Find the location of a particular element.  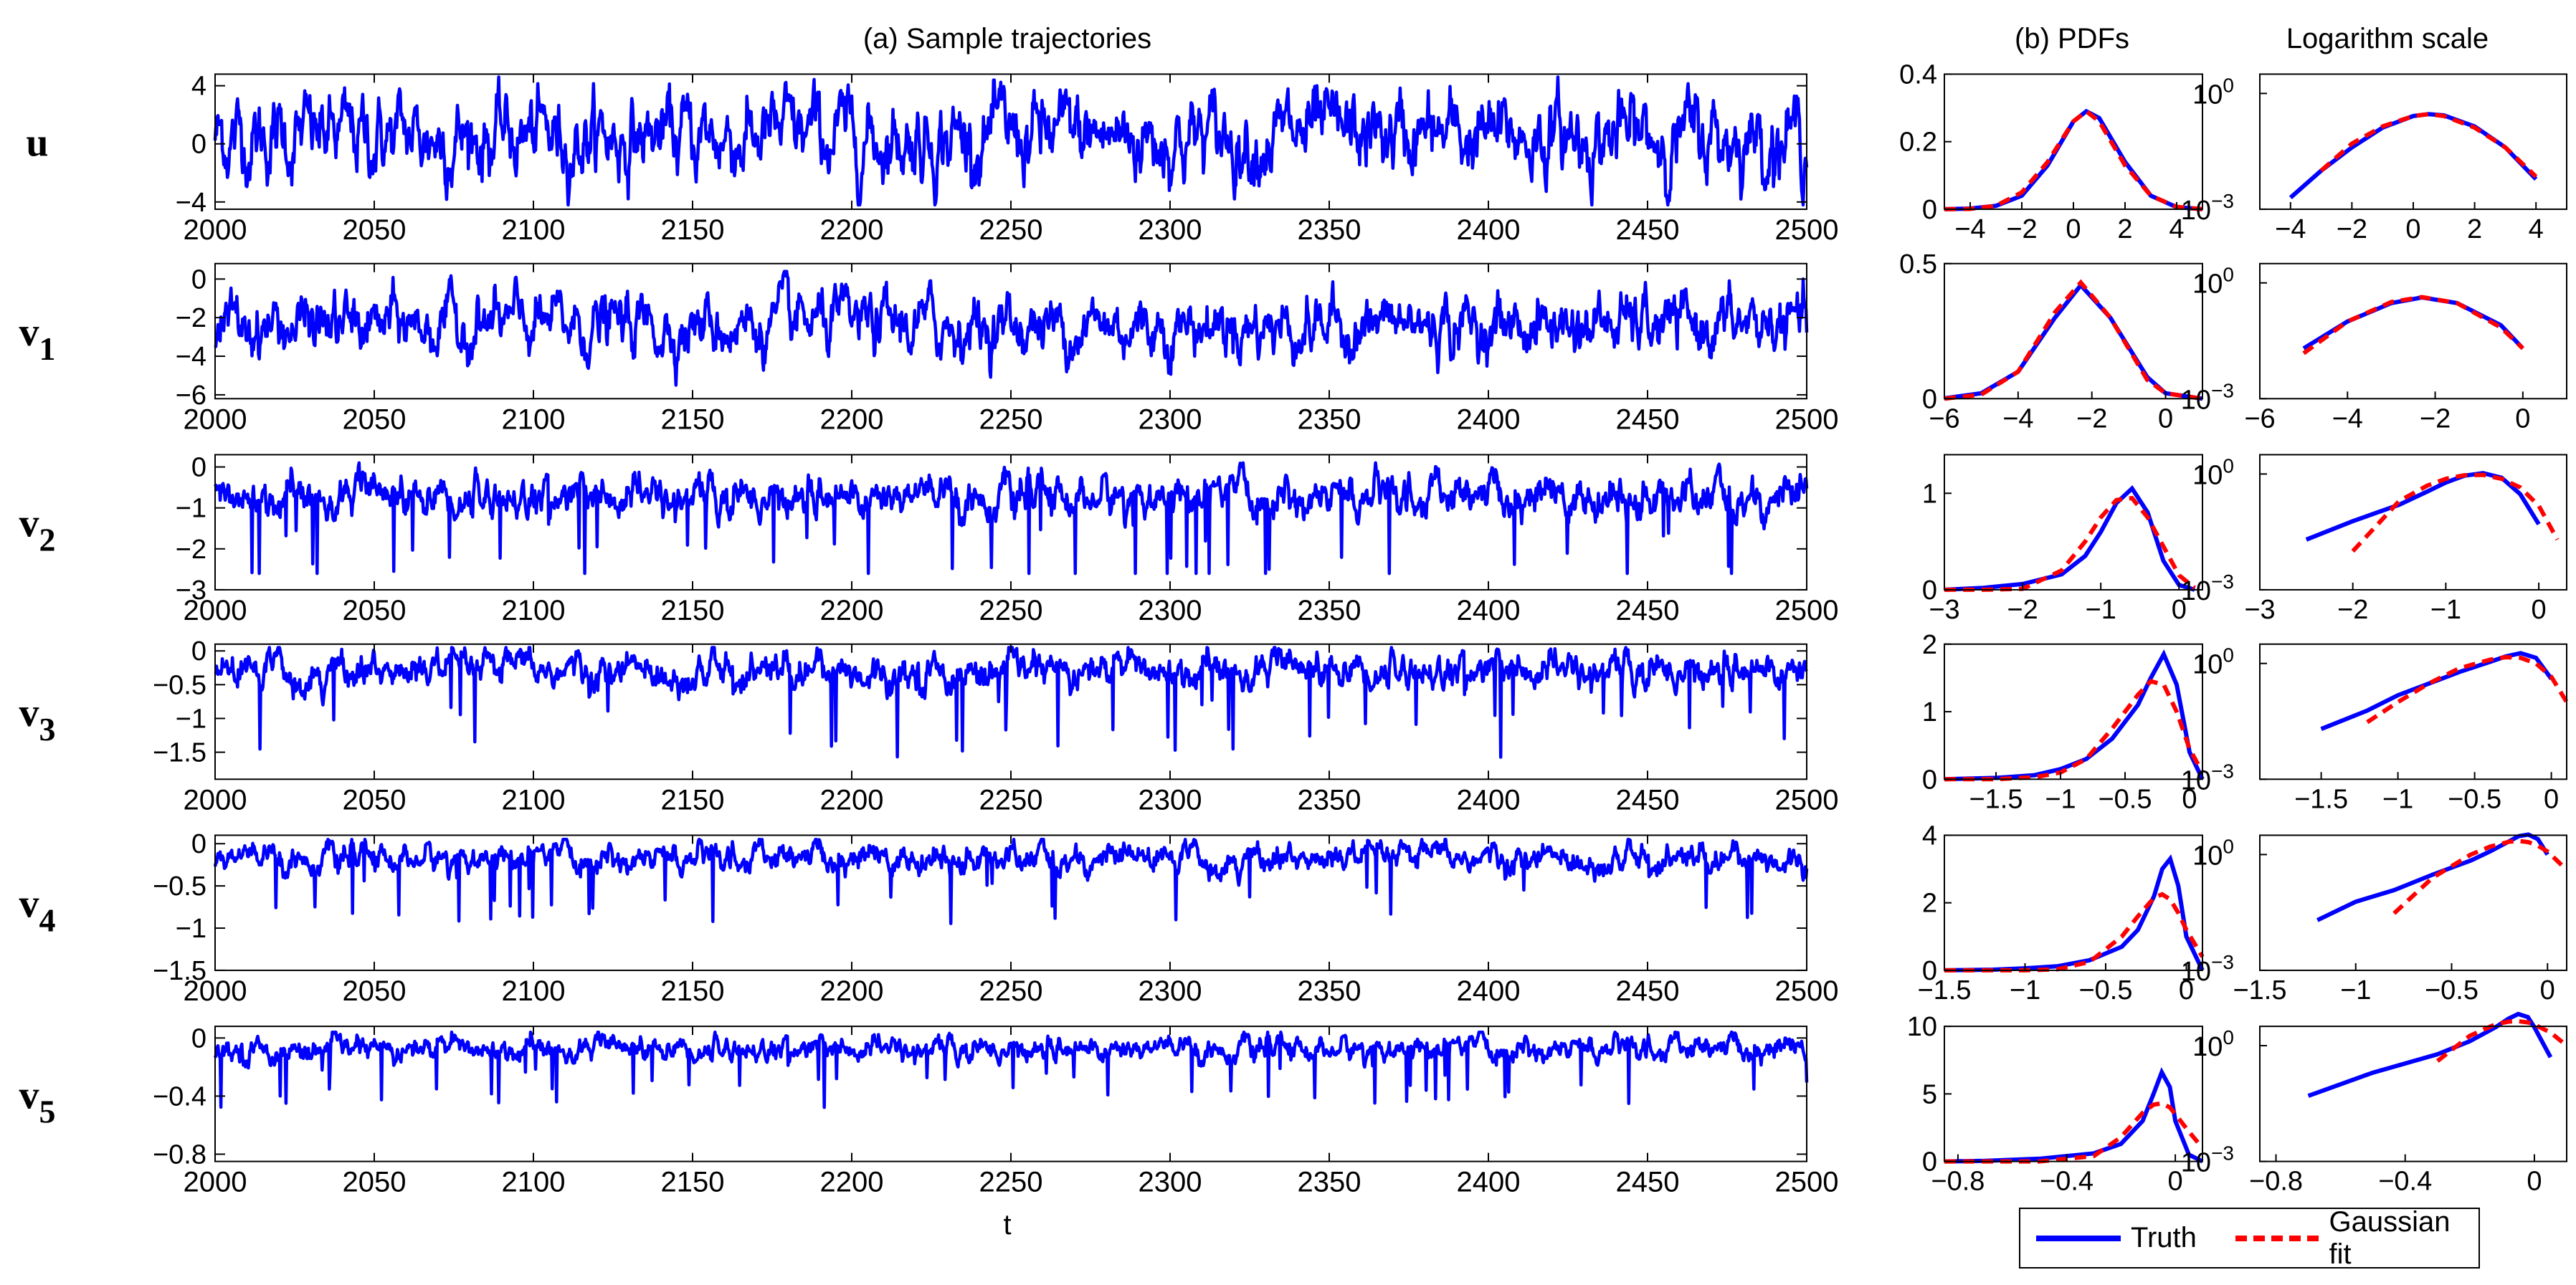

x-tick-label-v3-6: 2300 is located at coordinates (1170, 800).